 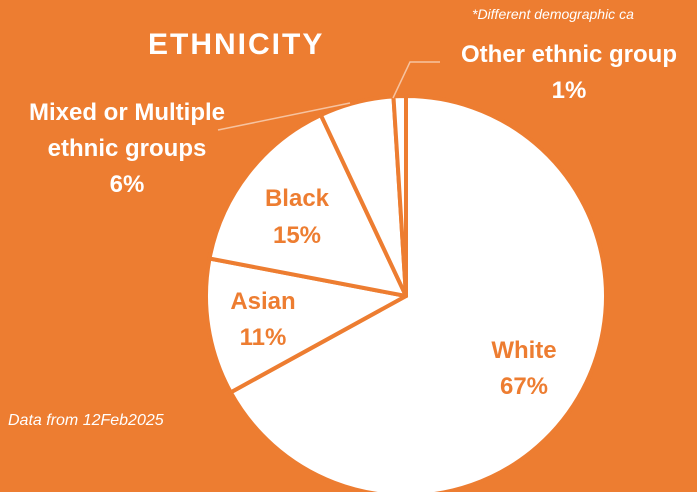 What do you see at coordinates (127, 112) in the screenshot?
I see `slice-label-mixed-line1: Mixed or Multiple` at bounding box center [127, 112].